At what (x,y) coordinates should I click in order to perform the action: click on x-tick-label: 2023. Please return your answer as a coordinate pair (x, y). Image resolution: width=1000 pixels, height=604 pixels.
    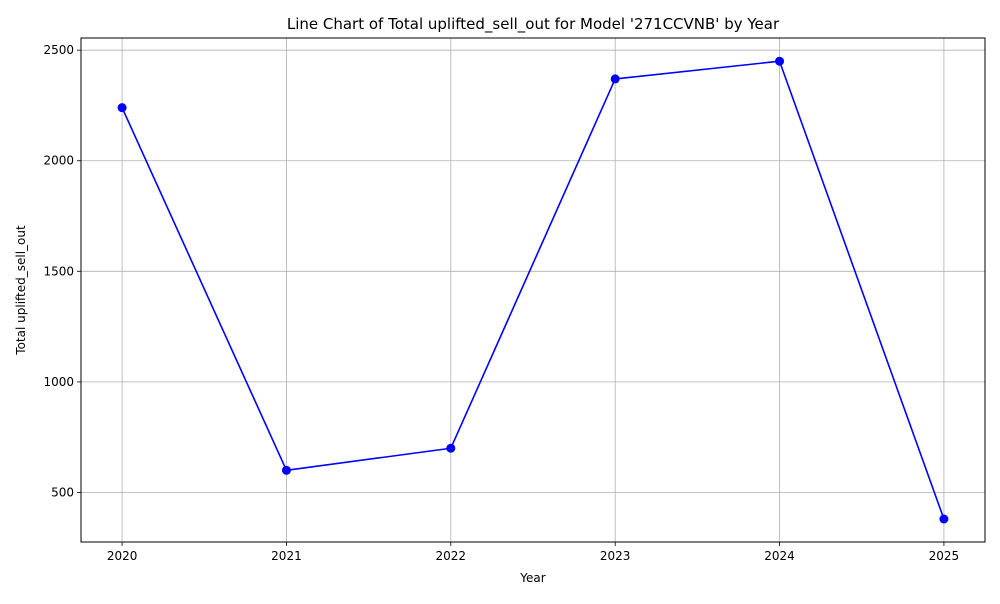
    Looking at the image, I should click on (615, 556).